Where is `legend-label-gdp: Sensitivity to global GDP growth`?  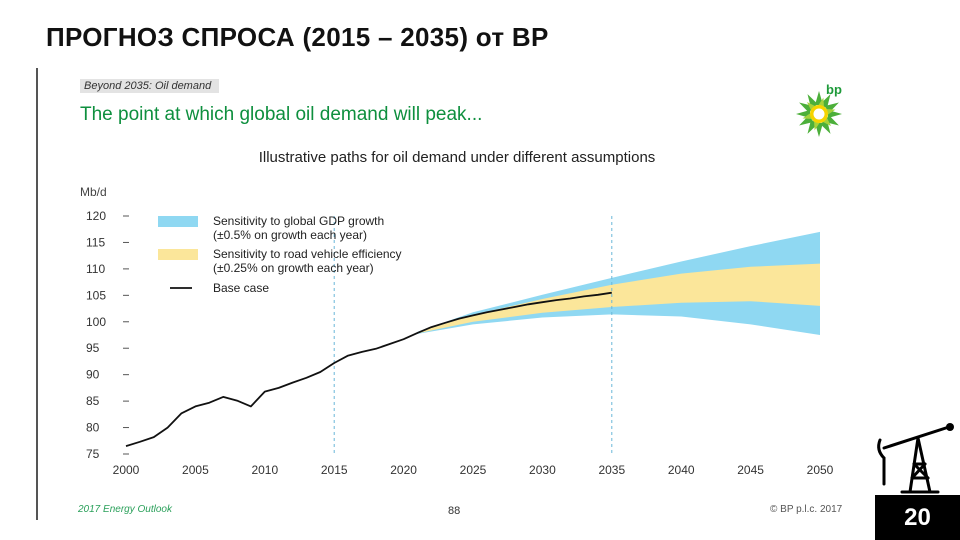 legend-label-gdp: Sensitivity to global GDP growth is located at coordinates (298, 221).